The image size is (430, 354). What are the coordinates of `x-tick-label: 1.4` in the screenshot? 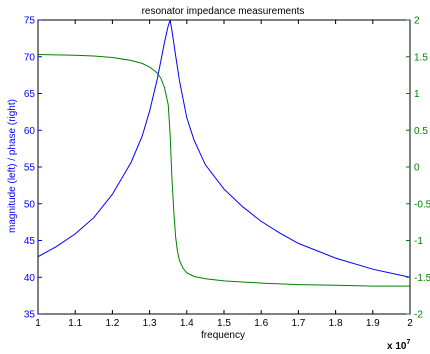 It's located at (187, 323).